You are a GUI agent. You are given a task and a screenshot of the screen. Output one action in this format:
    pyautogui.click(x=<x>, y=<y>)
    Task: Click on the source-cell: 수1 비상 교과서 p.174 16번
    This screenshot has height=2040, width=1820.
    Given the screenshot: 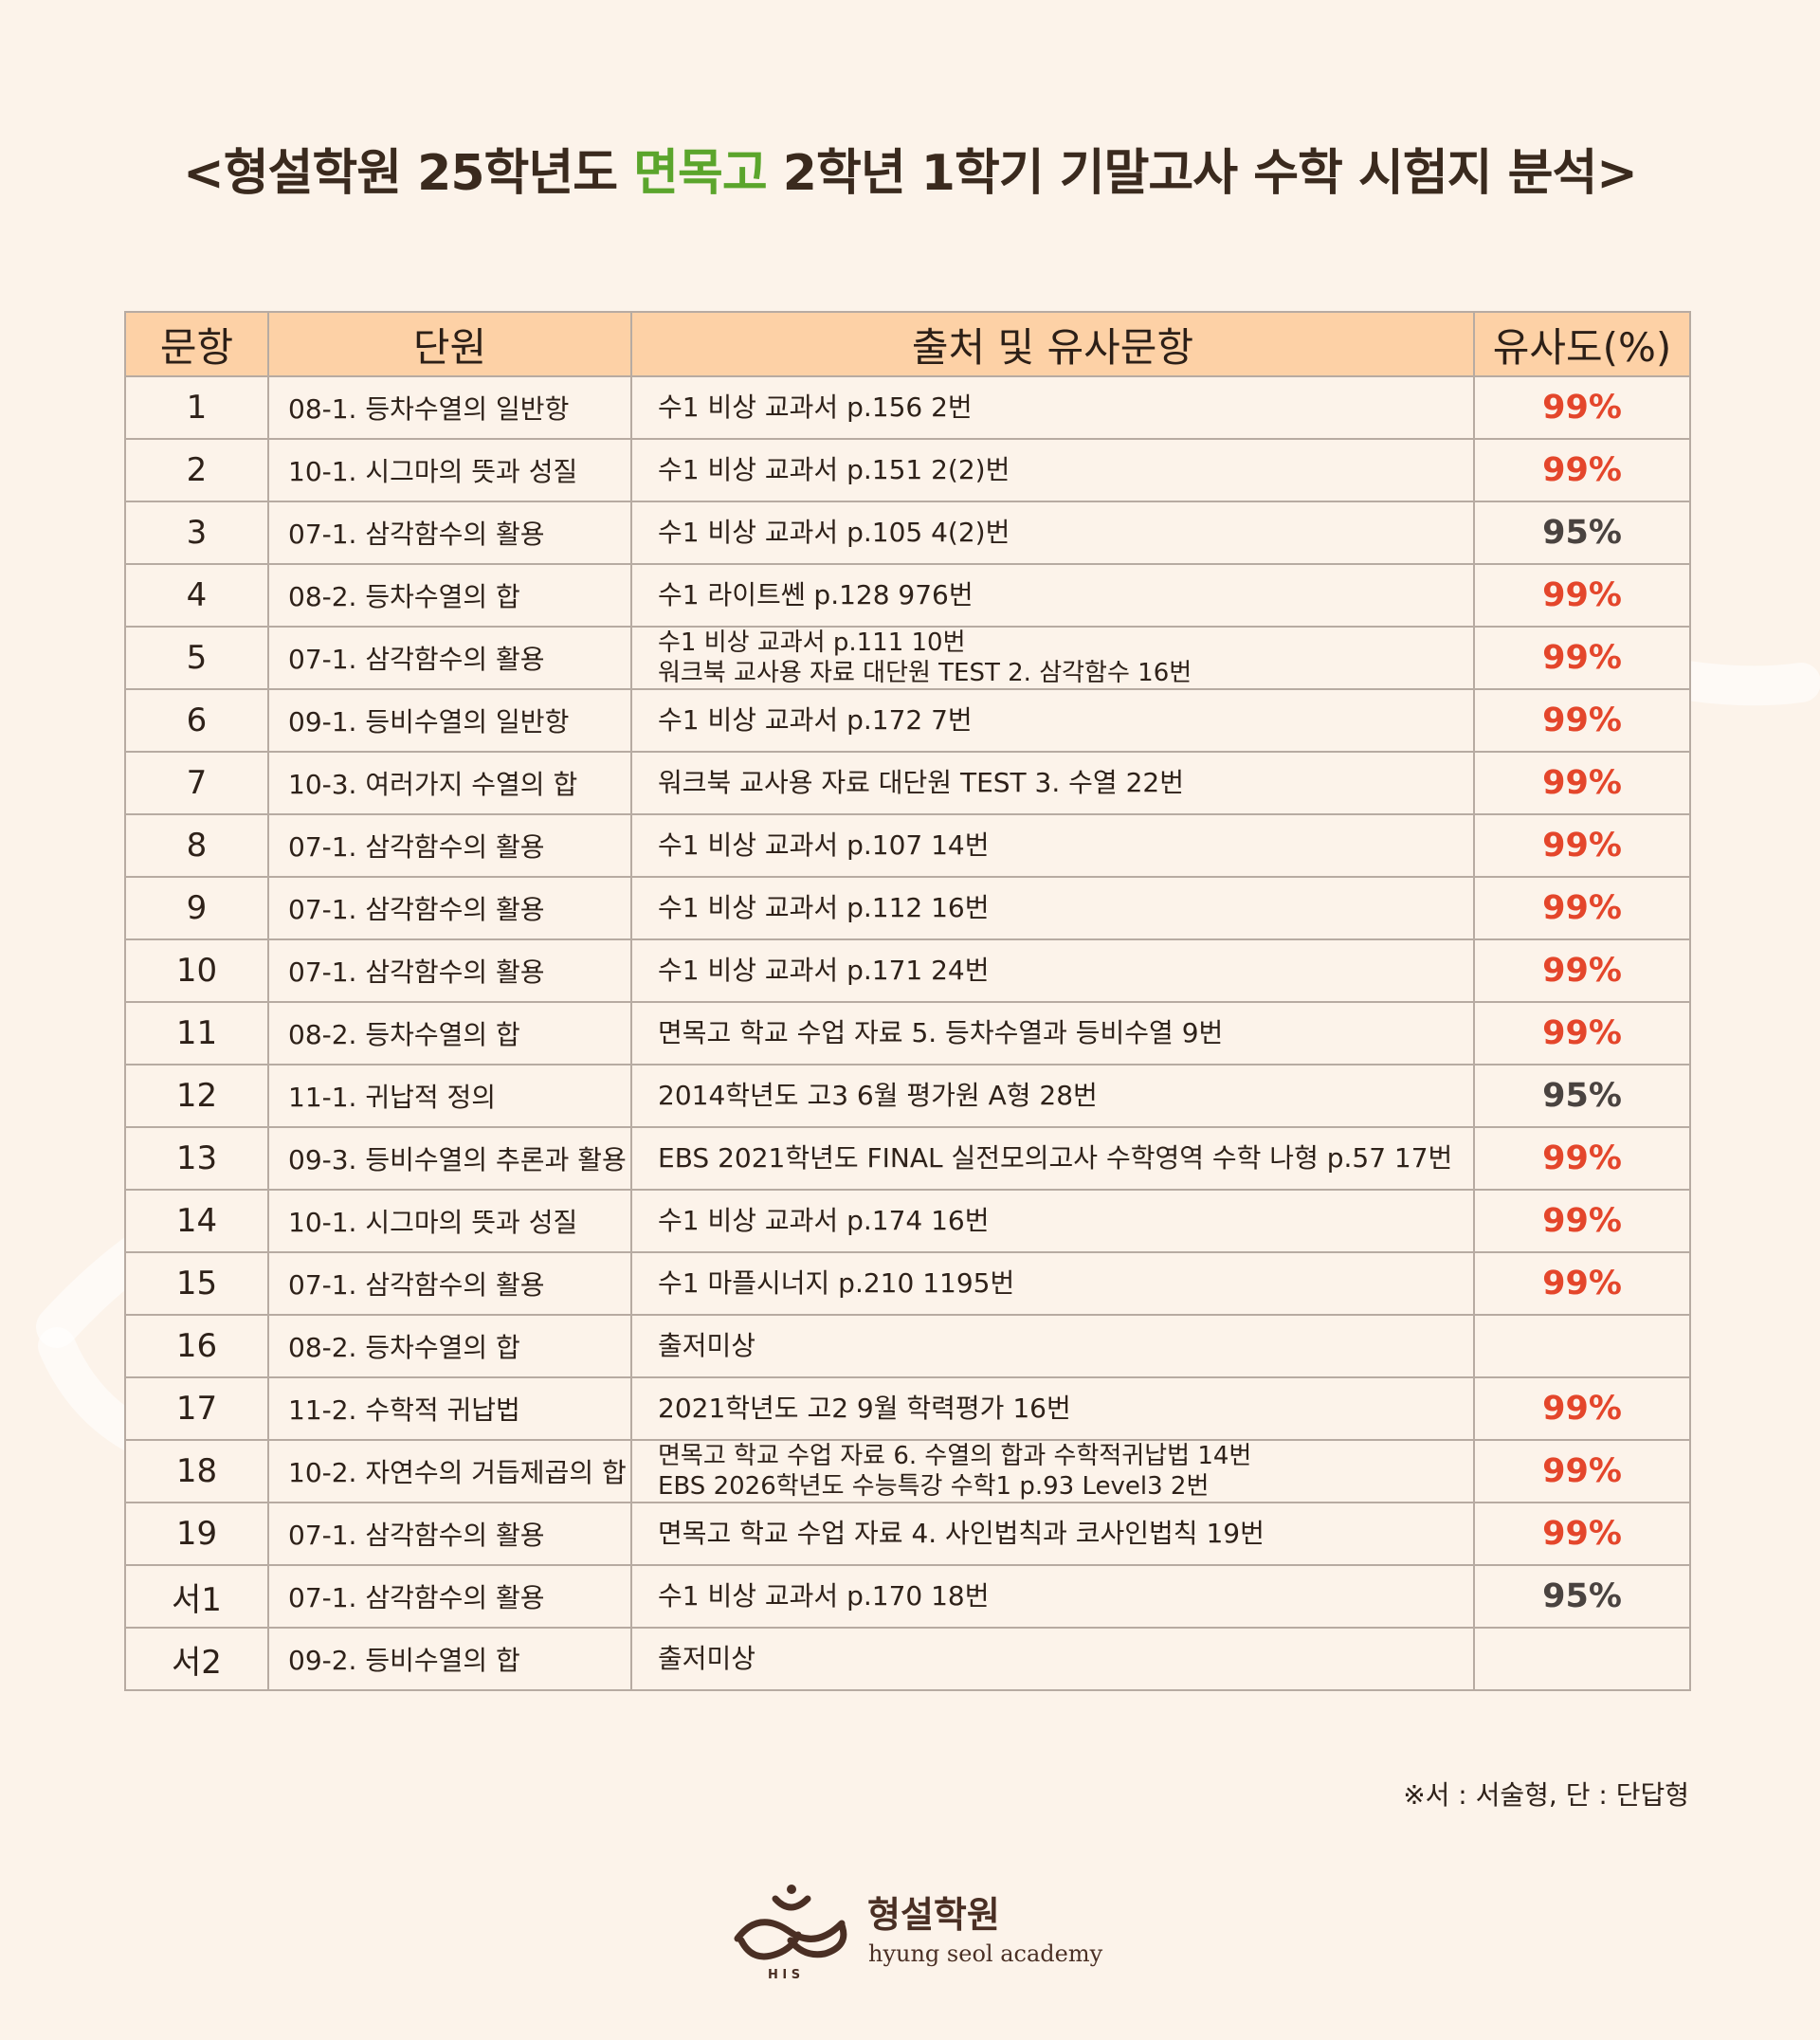 What is the action you would take?
    pyautogui.click(x=1052, y=1221)
    